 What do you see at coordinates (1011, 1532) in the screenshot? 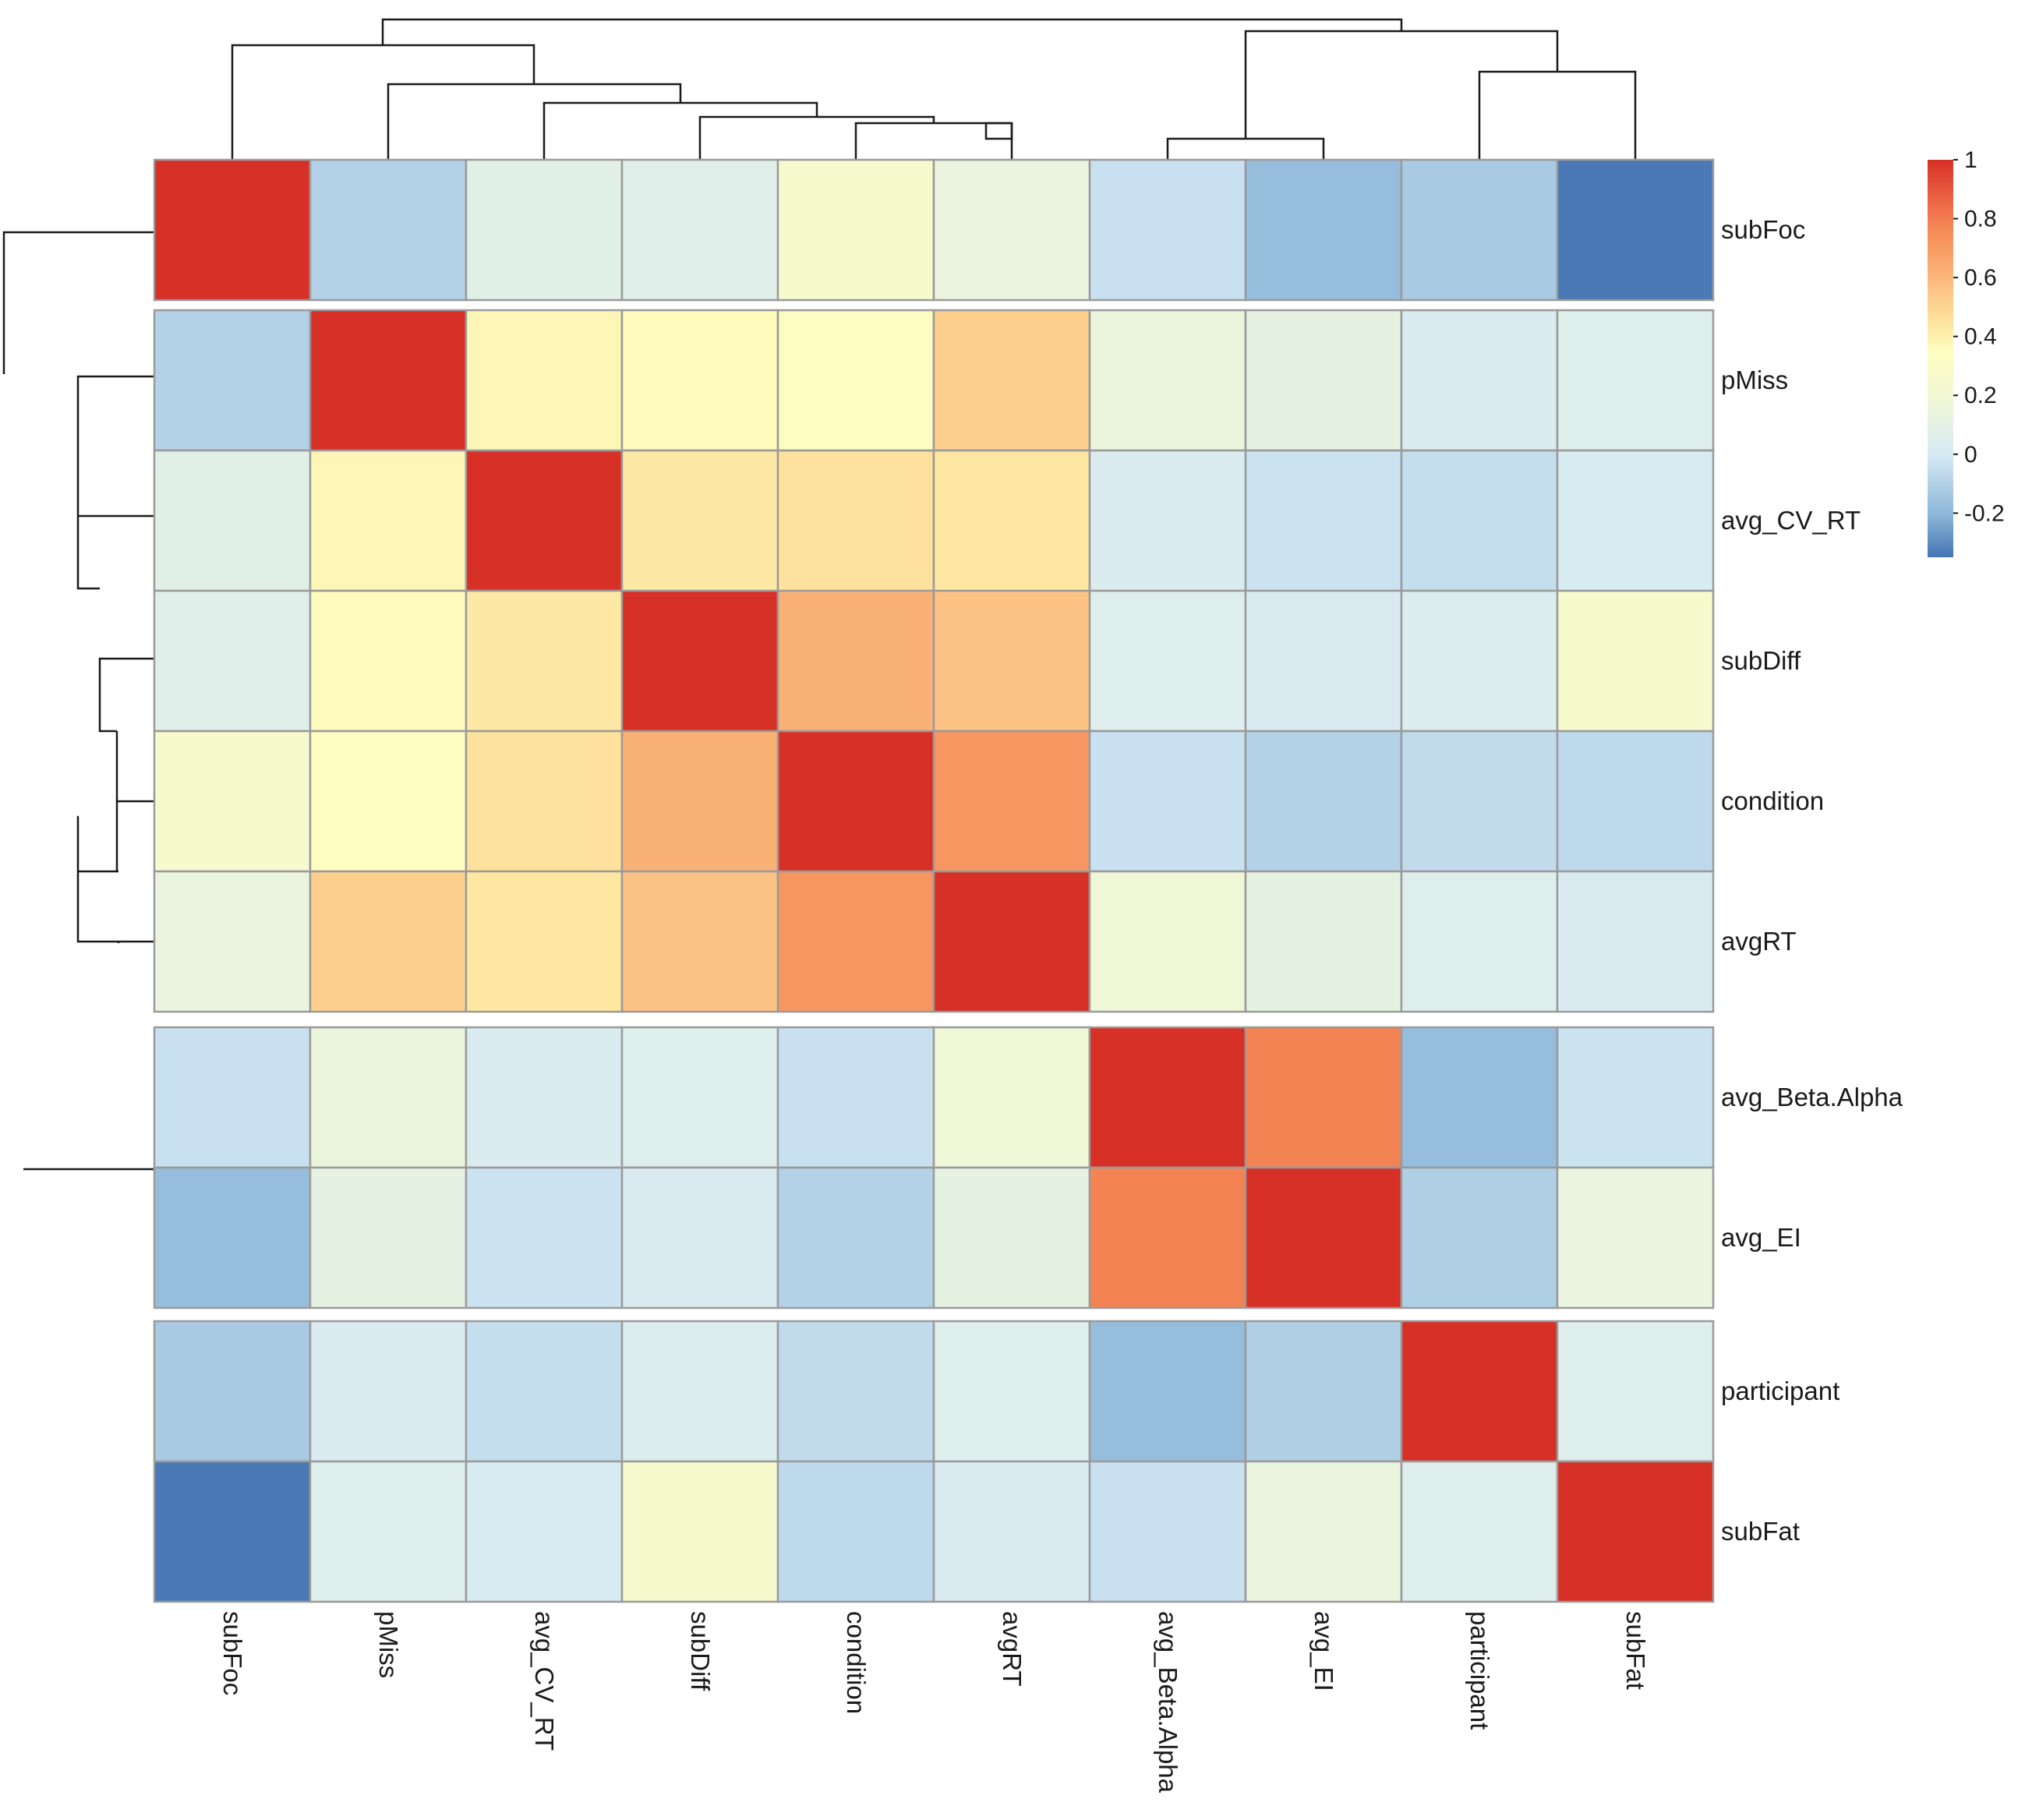
I see `heatmap-cell-subFat-avgRT` at bounding box center [1011, 1532].